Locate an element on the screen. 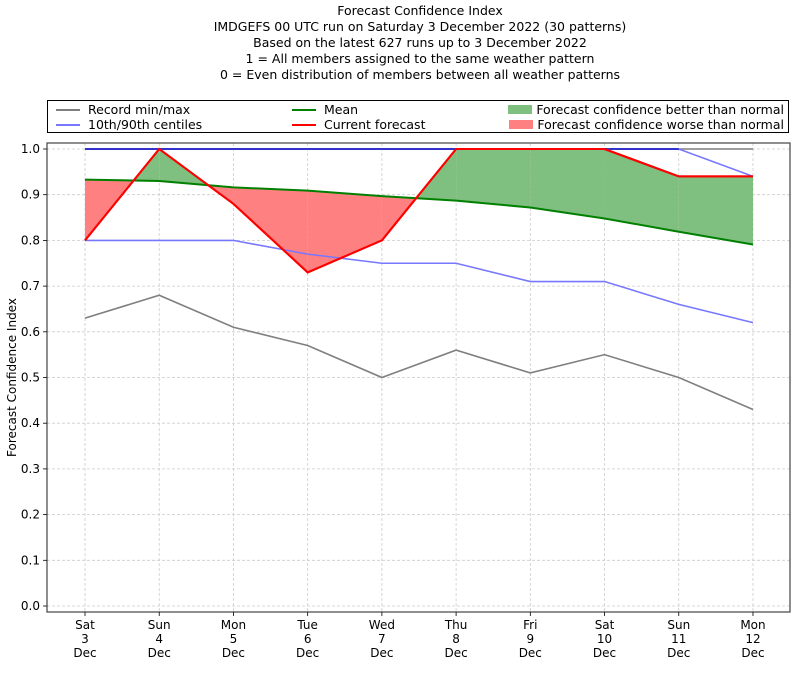 The width and height of the screenshot is (800, 676). y-tick-label: 0.4 is located at coordinates (30, 423).